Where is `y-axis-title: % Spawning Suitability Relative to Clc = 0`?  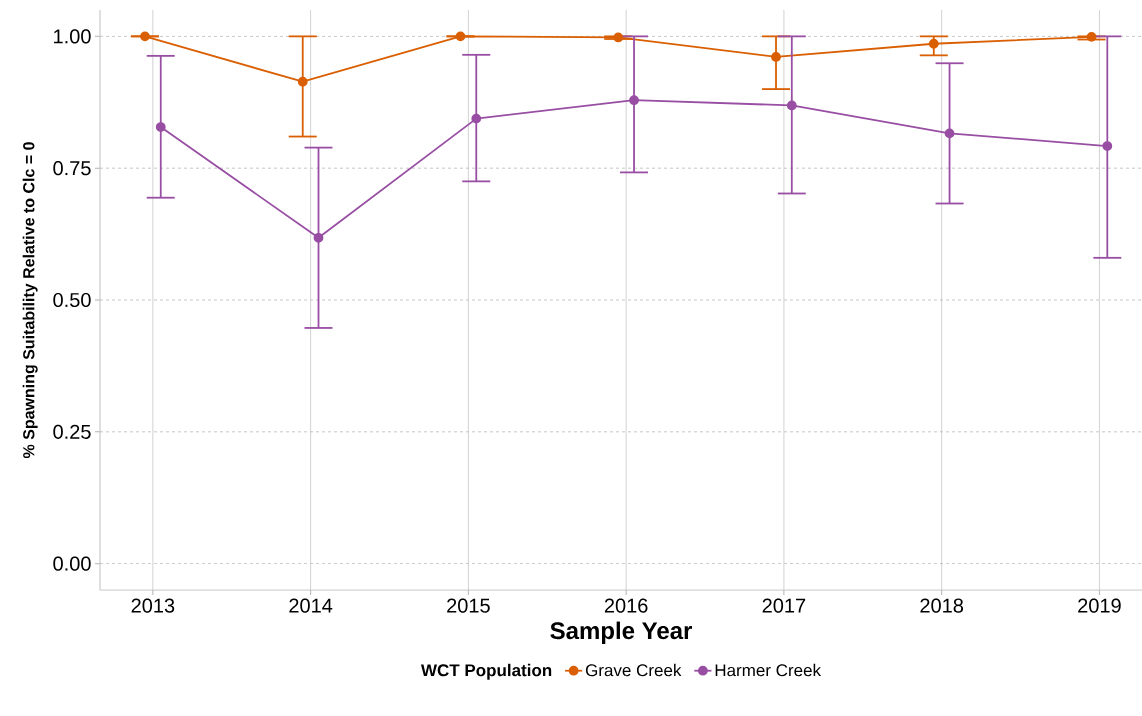 y-axis-title: % Spawning Suitability Relative to Clc = 0 is located at coordinates (30, 300).